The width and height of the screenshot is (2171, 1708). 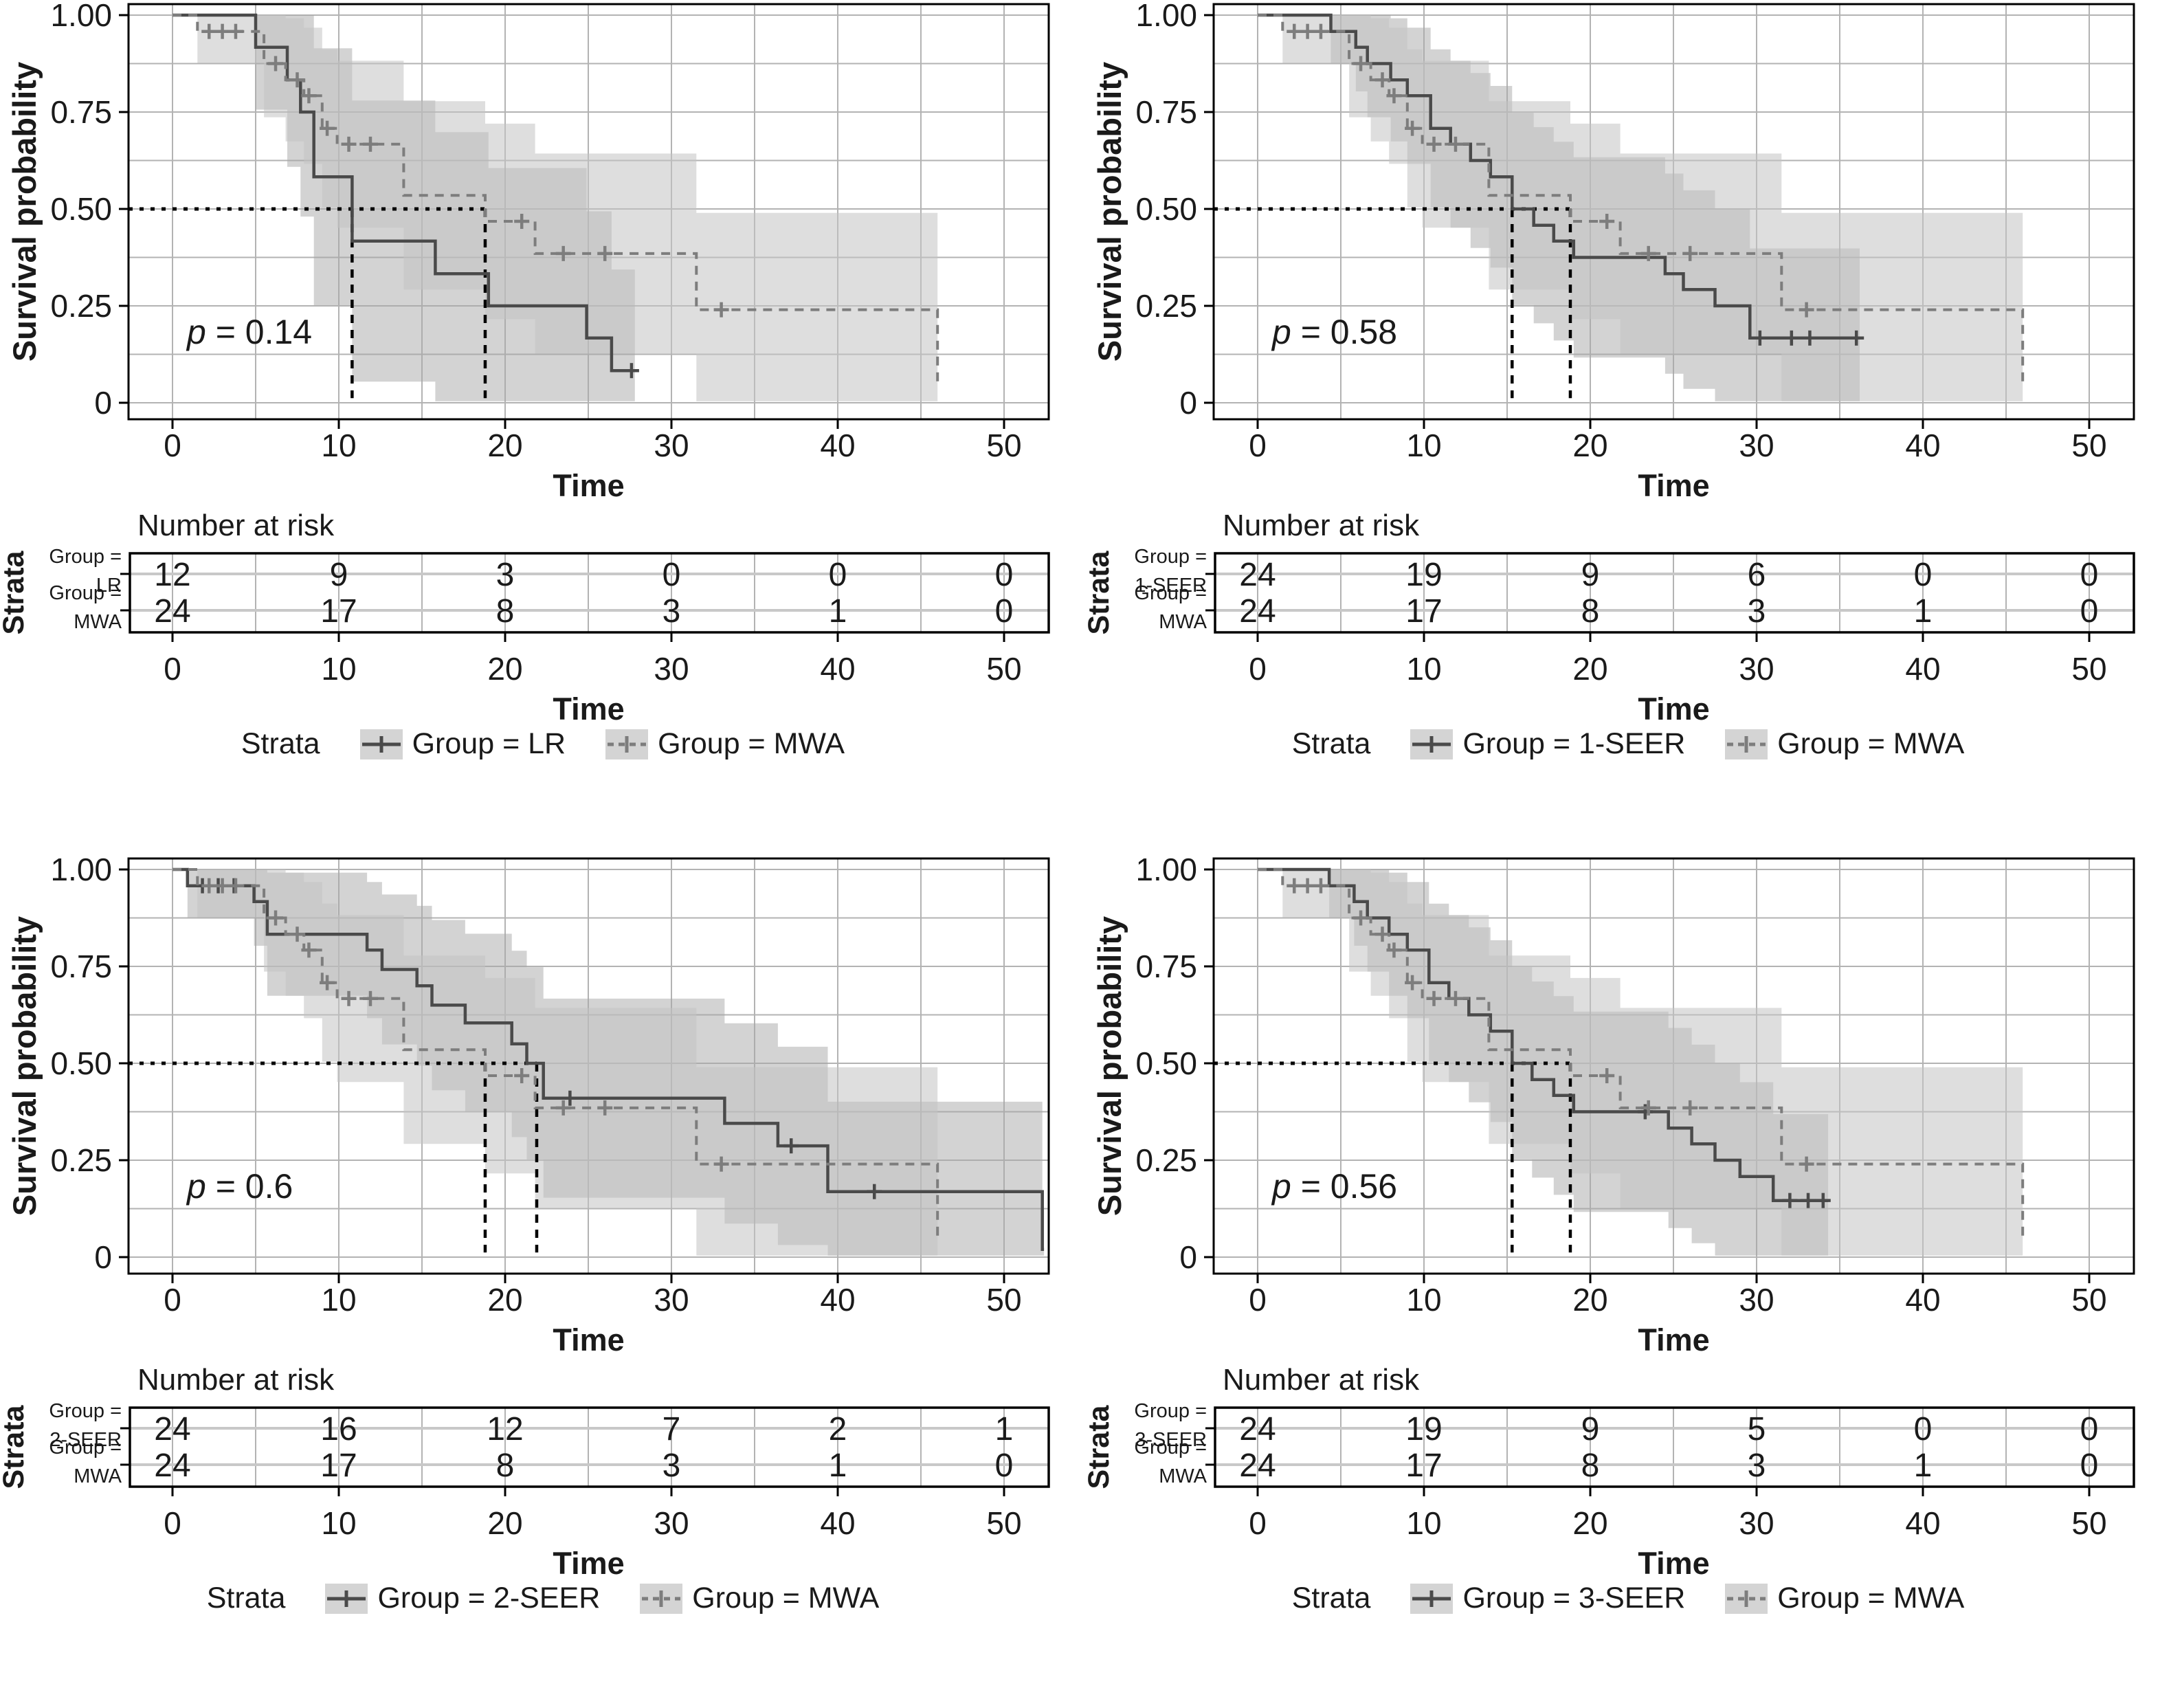 I want to click on risk-count: 7, so click(x=672, y=1429).